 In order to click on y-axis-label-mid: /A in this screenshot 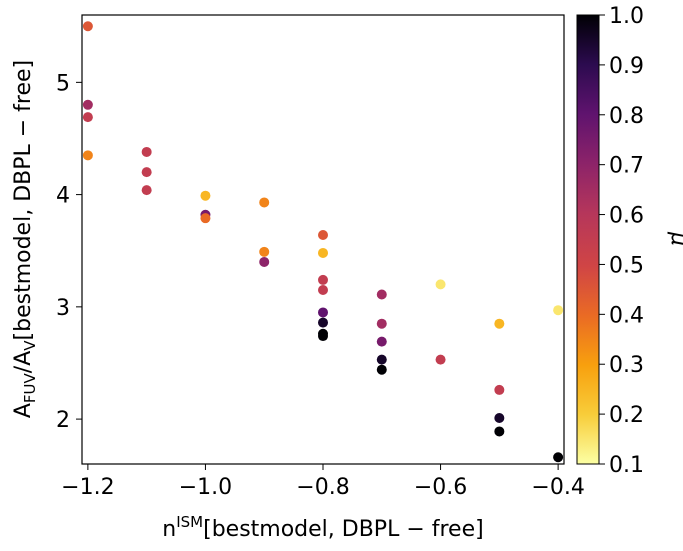, I will do `click(23, 362)`.